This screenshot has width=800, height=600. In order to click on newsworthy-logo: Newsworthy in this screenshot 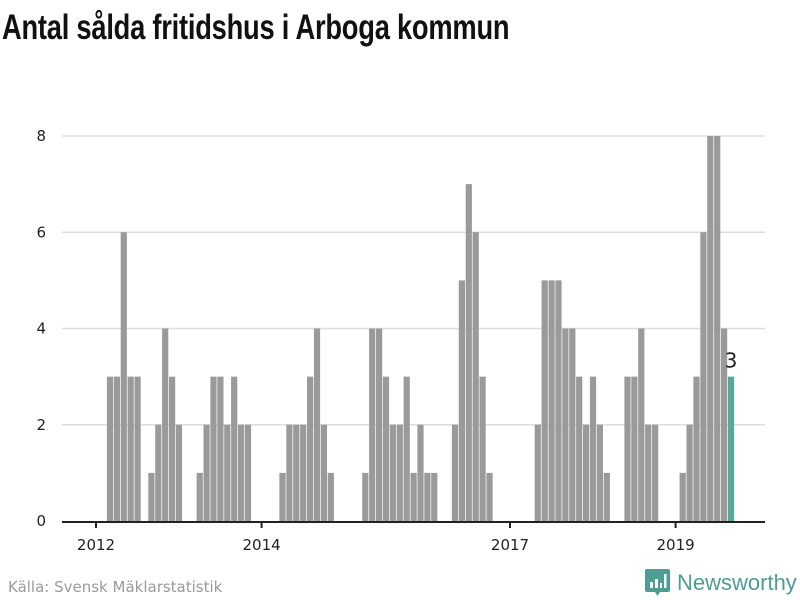, I will do `click(721, 583)`.